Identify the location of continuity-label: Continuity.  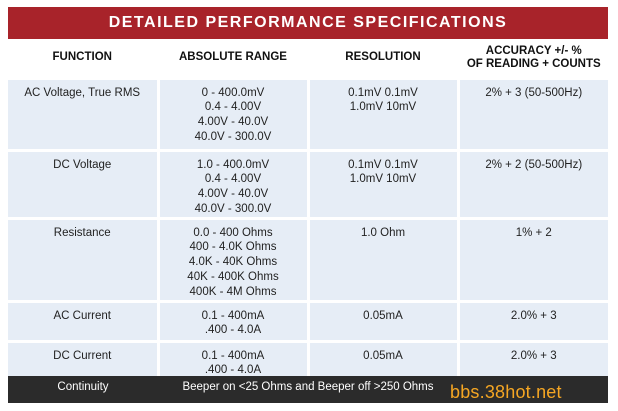
(83, 387).